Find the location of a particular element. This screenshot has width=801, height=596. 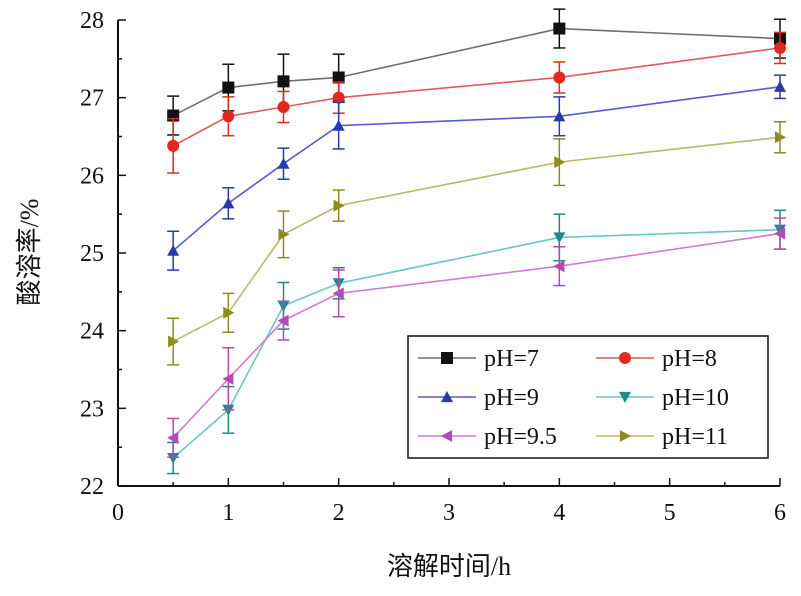

legend-item: pH=9 is located at coordinates (478, 398).